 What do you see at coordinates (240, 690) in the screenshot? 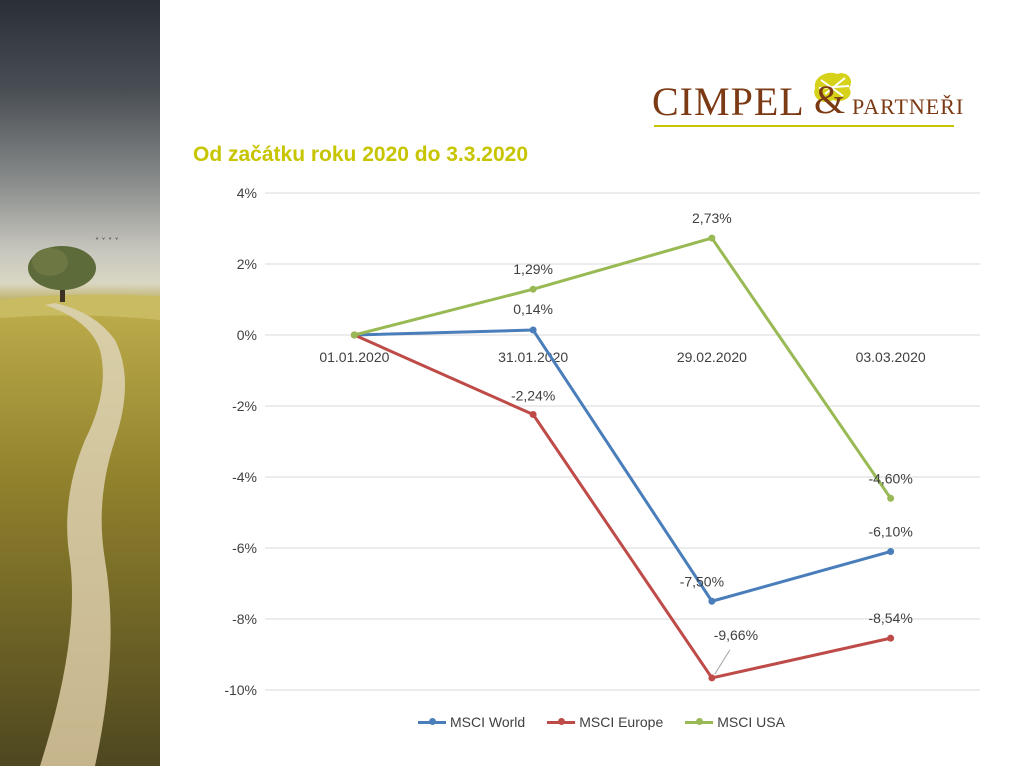
I see `y-tick-label: -10%` at bounding box center [240, 690].